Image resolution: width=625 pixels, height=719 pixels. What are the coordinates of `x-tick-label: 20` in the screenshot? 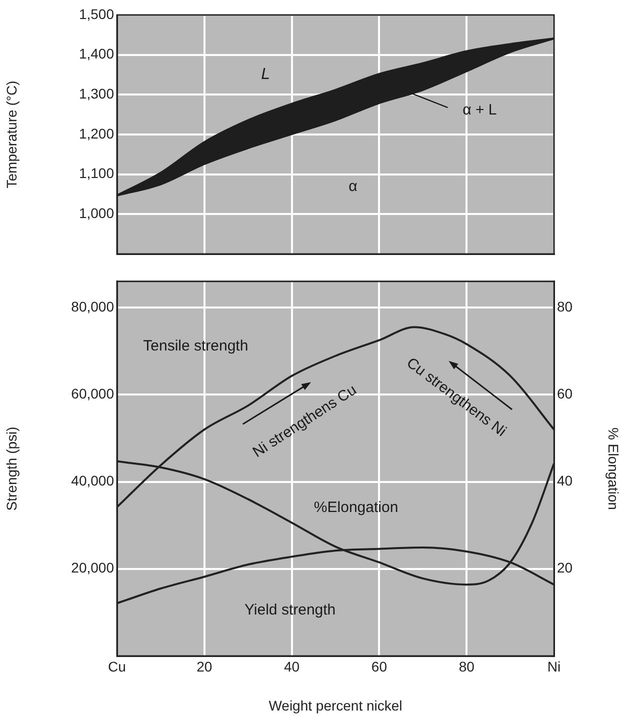 It's located at (204, 666).